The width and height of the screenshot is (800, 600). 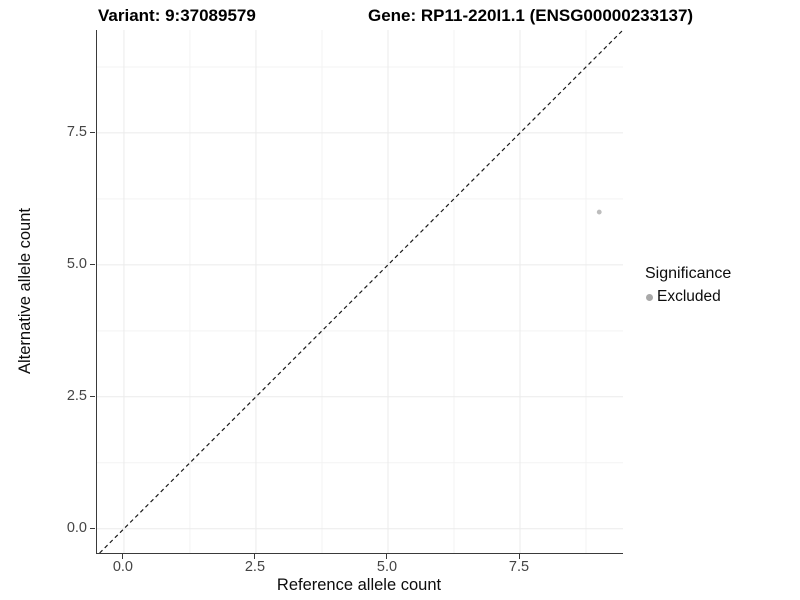 What do you see at coordinates (76, 263) in the screenshot?
I see `y-tick-label: 5.0` at bounding box center [76, 263].